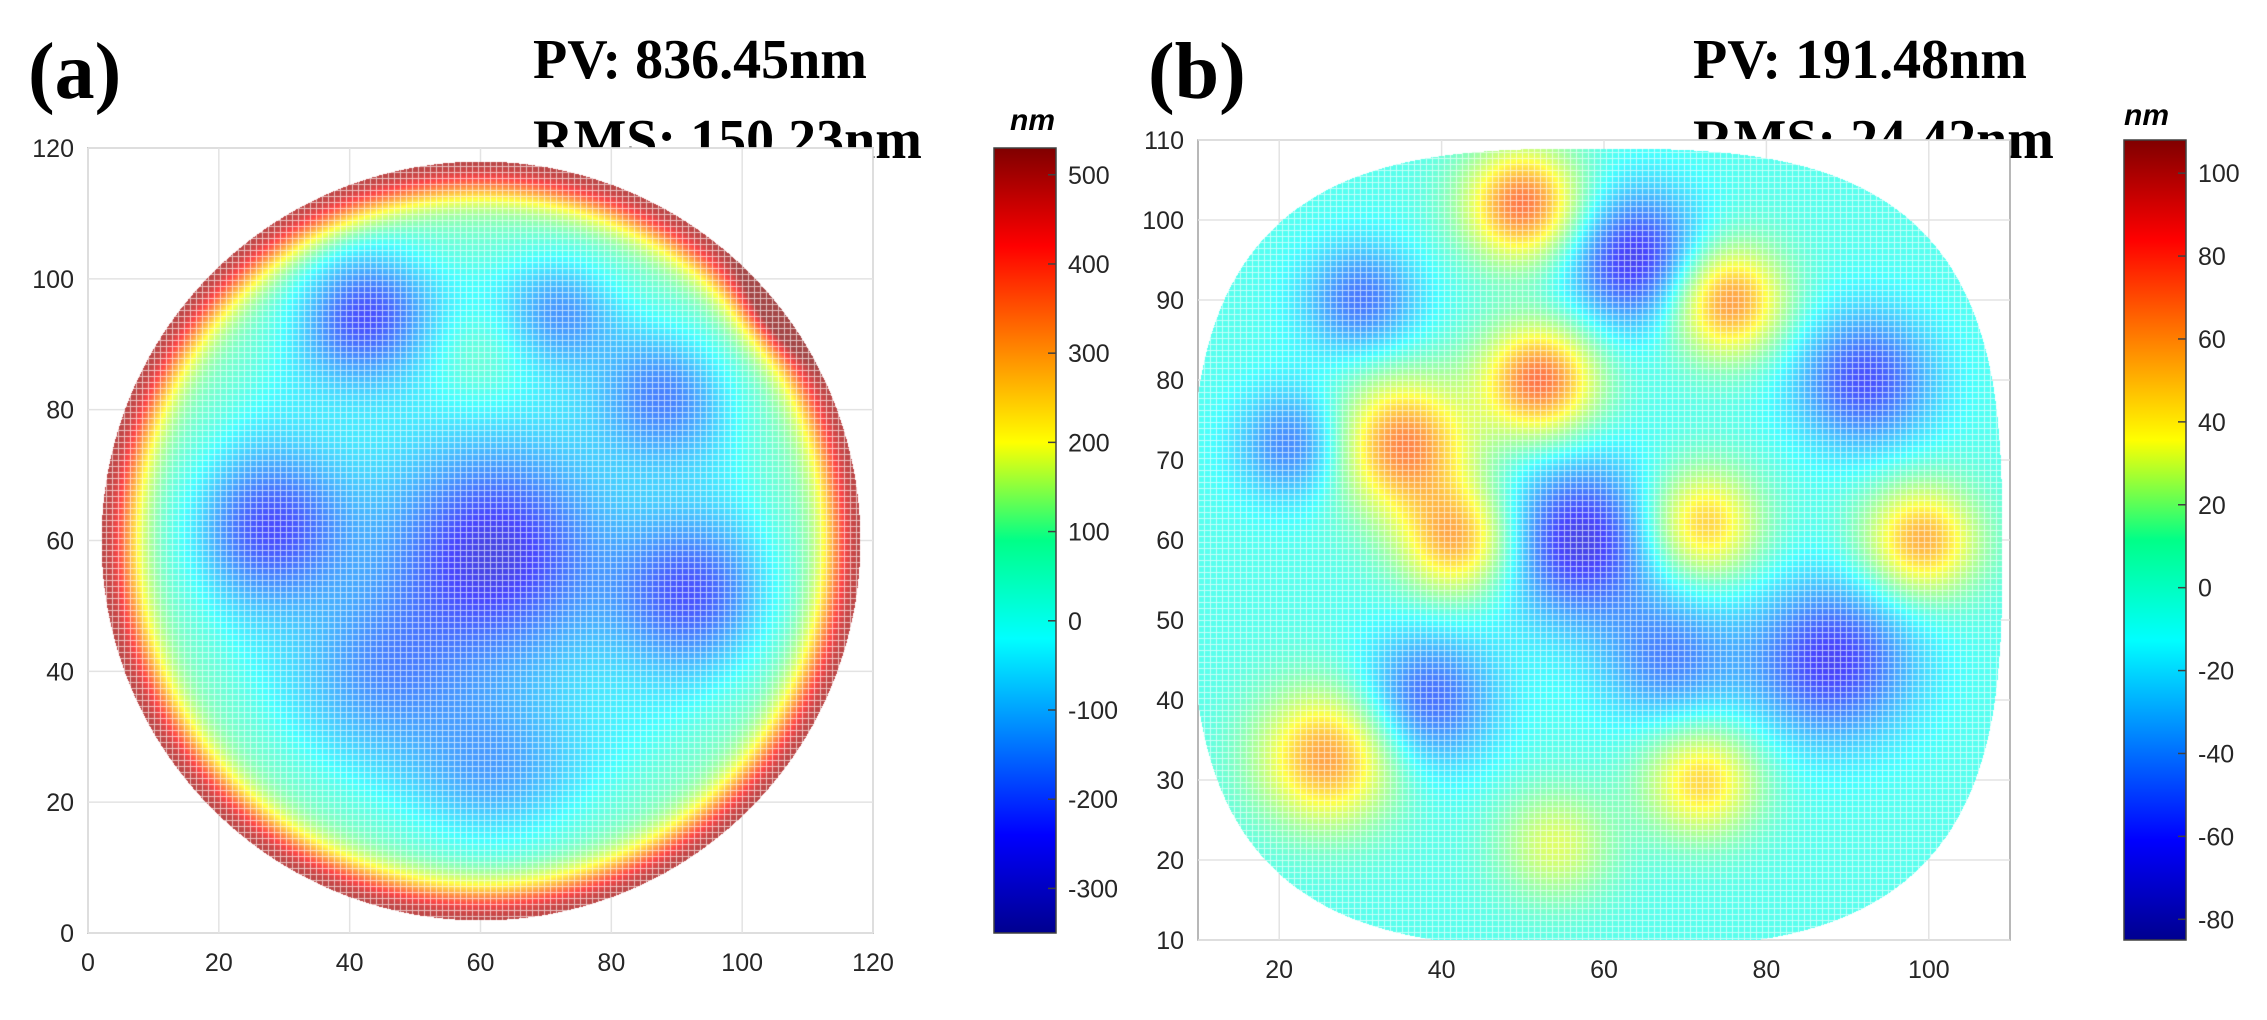  What do you see at coordinates (700, 60) in the screenshot?
I see `panel-a-pv-annotation: PV: 836.45nm` at bounding box center [700, 60].